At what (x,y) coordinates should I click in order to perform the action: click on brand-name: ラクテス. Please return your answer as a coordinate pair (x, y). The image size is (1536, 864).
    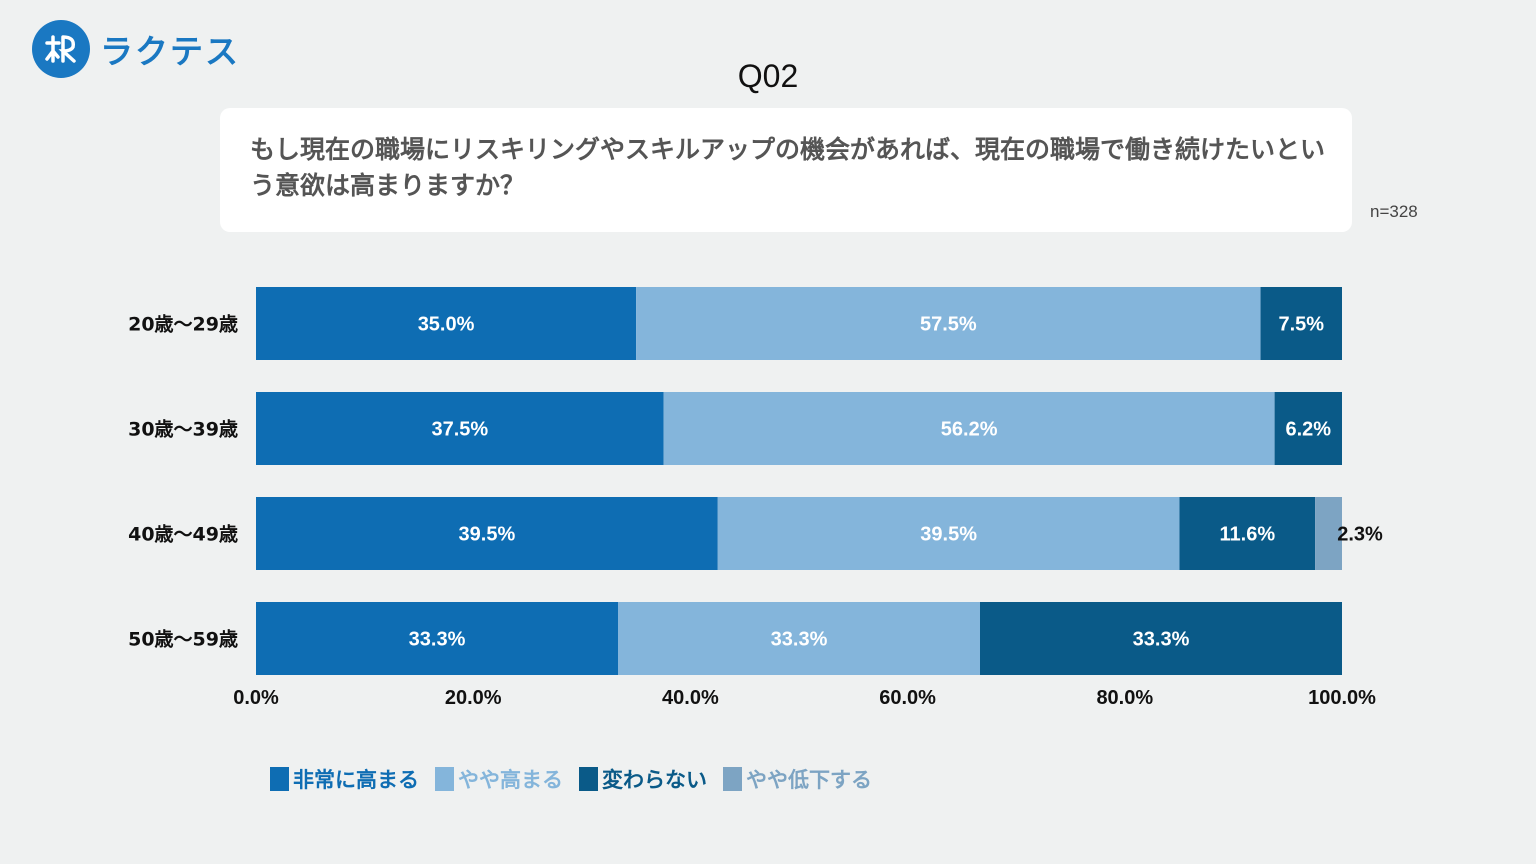
    Looking at the image, I should click on (170, 51).